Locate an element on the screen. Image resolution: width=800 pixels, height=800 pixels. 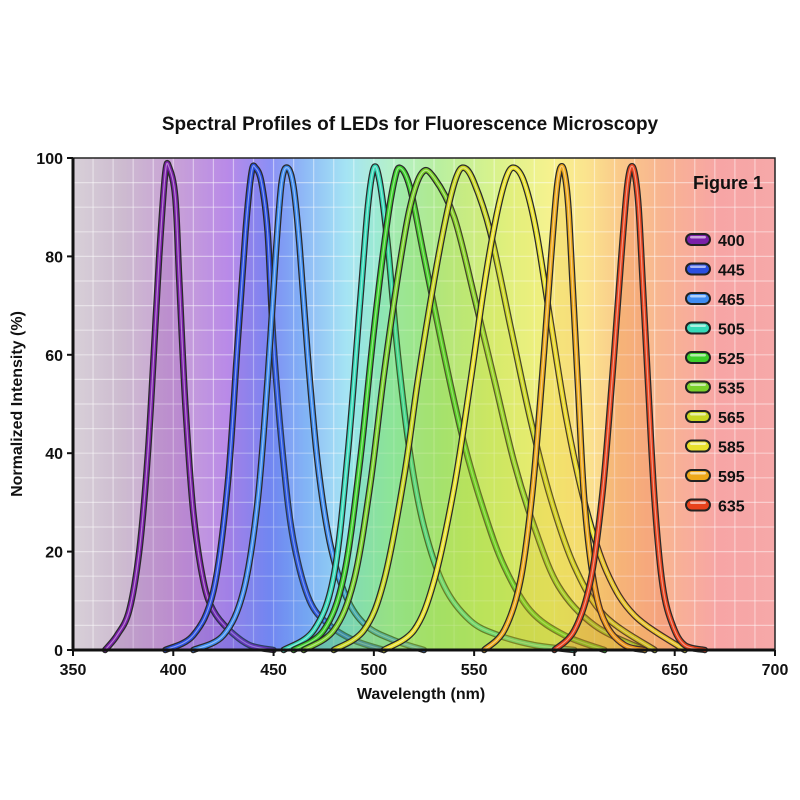
x-tick-label: 600 is located at coordinates (574, 670).